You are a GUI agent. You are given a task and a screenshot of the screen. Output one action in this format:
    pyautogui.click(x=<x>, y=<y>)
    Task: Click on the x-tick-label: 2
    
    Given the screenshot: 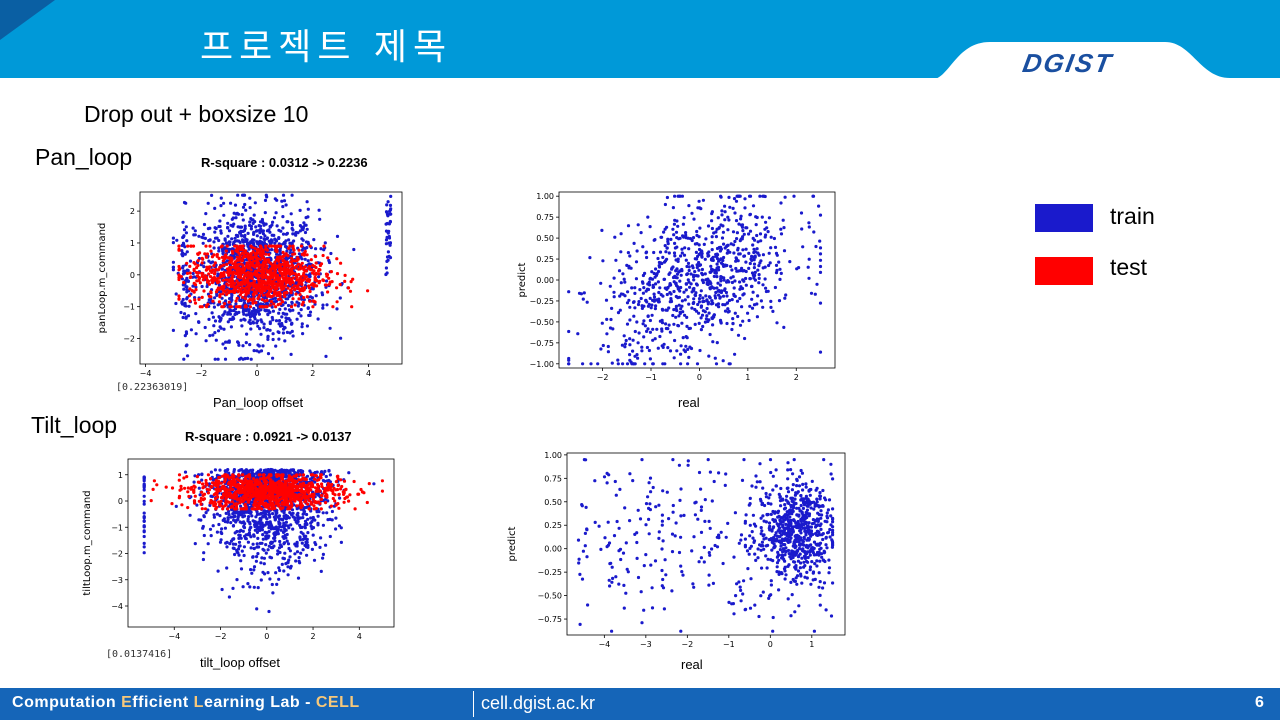 What is the action you would take?
    pyautogui.click(x=796, y=377)
    